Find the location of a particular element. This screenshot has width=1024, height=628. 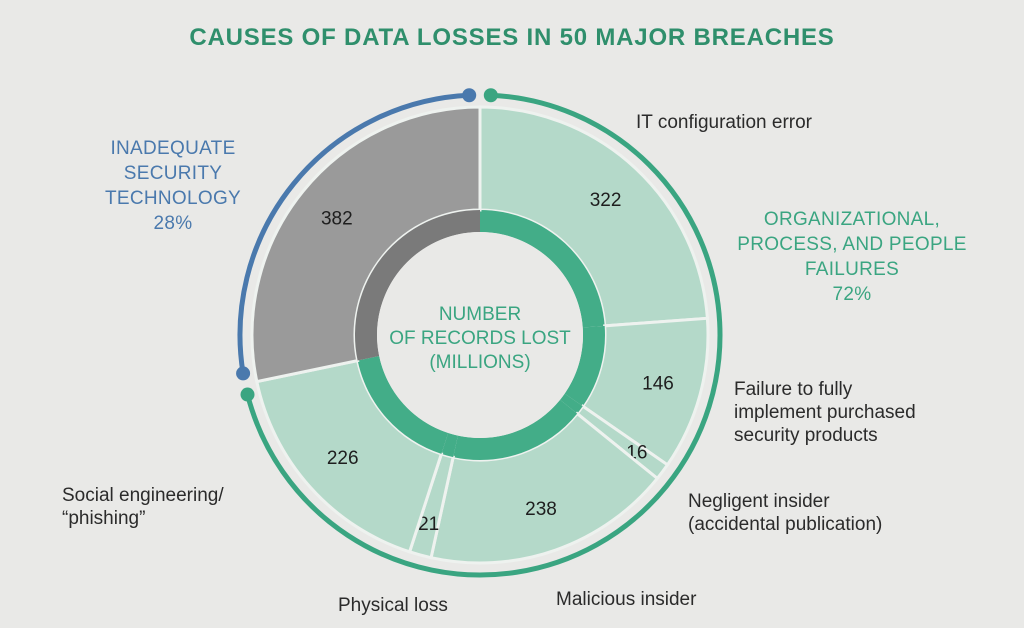

group-name-line: INADEQUATE is located at coordinates (173, 148).